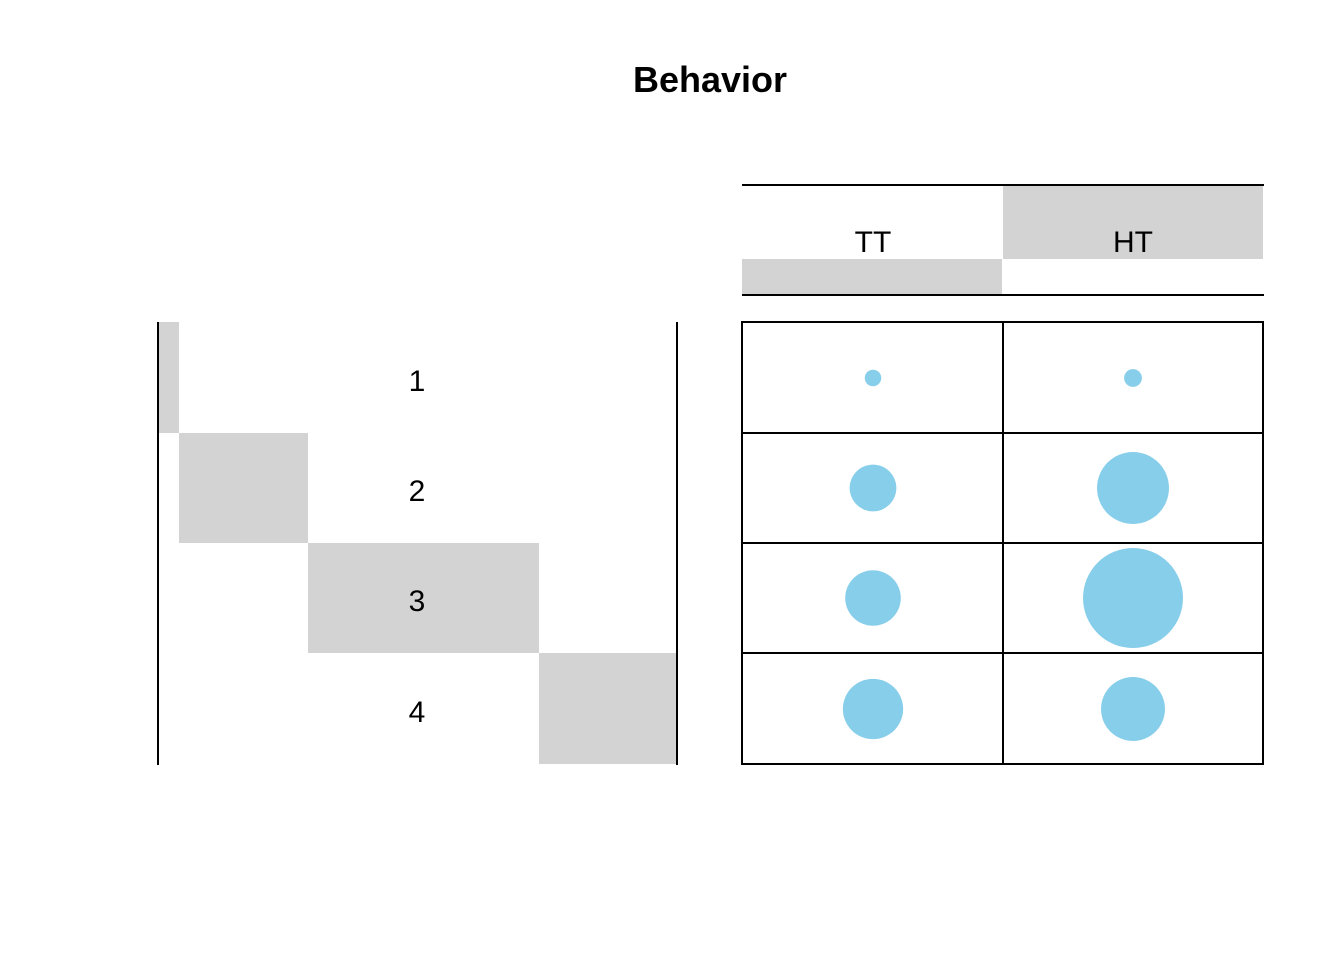  Describe the element at coordinates (417, 601) in the screenshot. I see `row-label-3: 3` at that location.